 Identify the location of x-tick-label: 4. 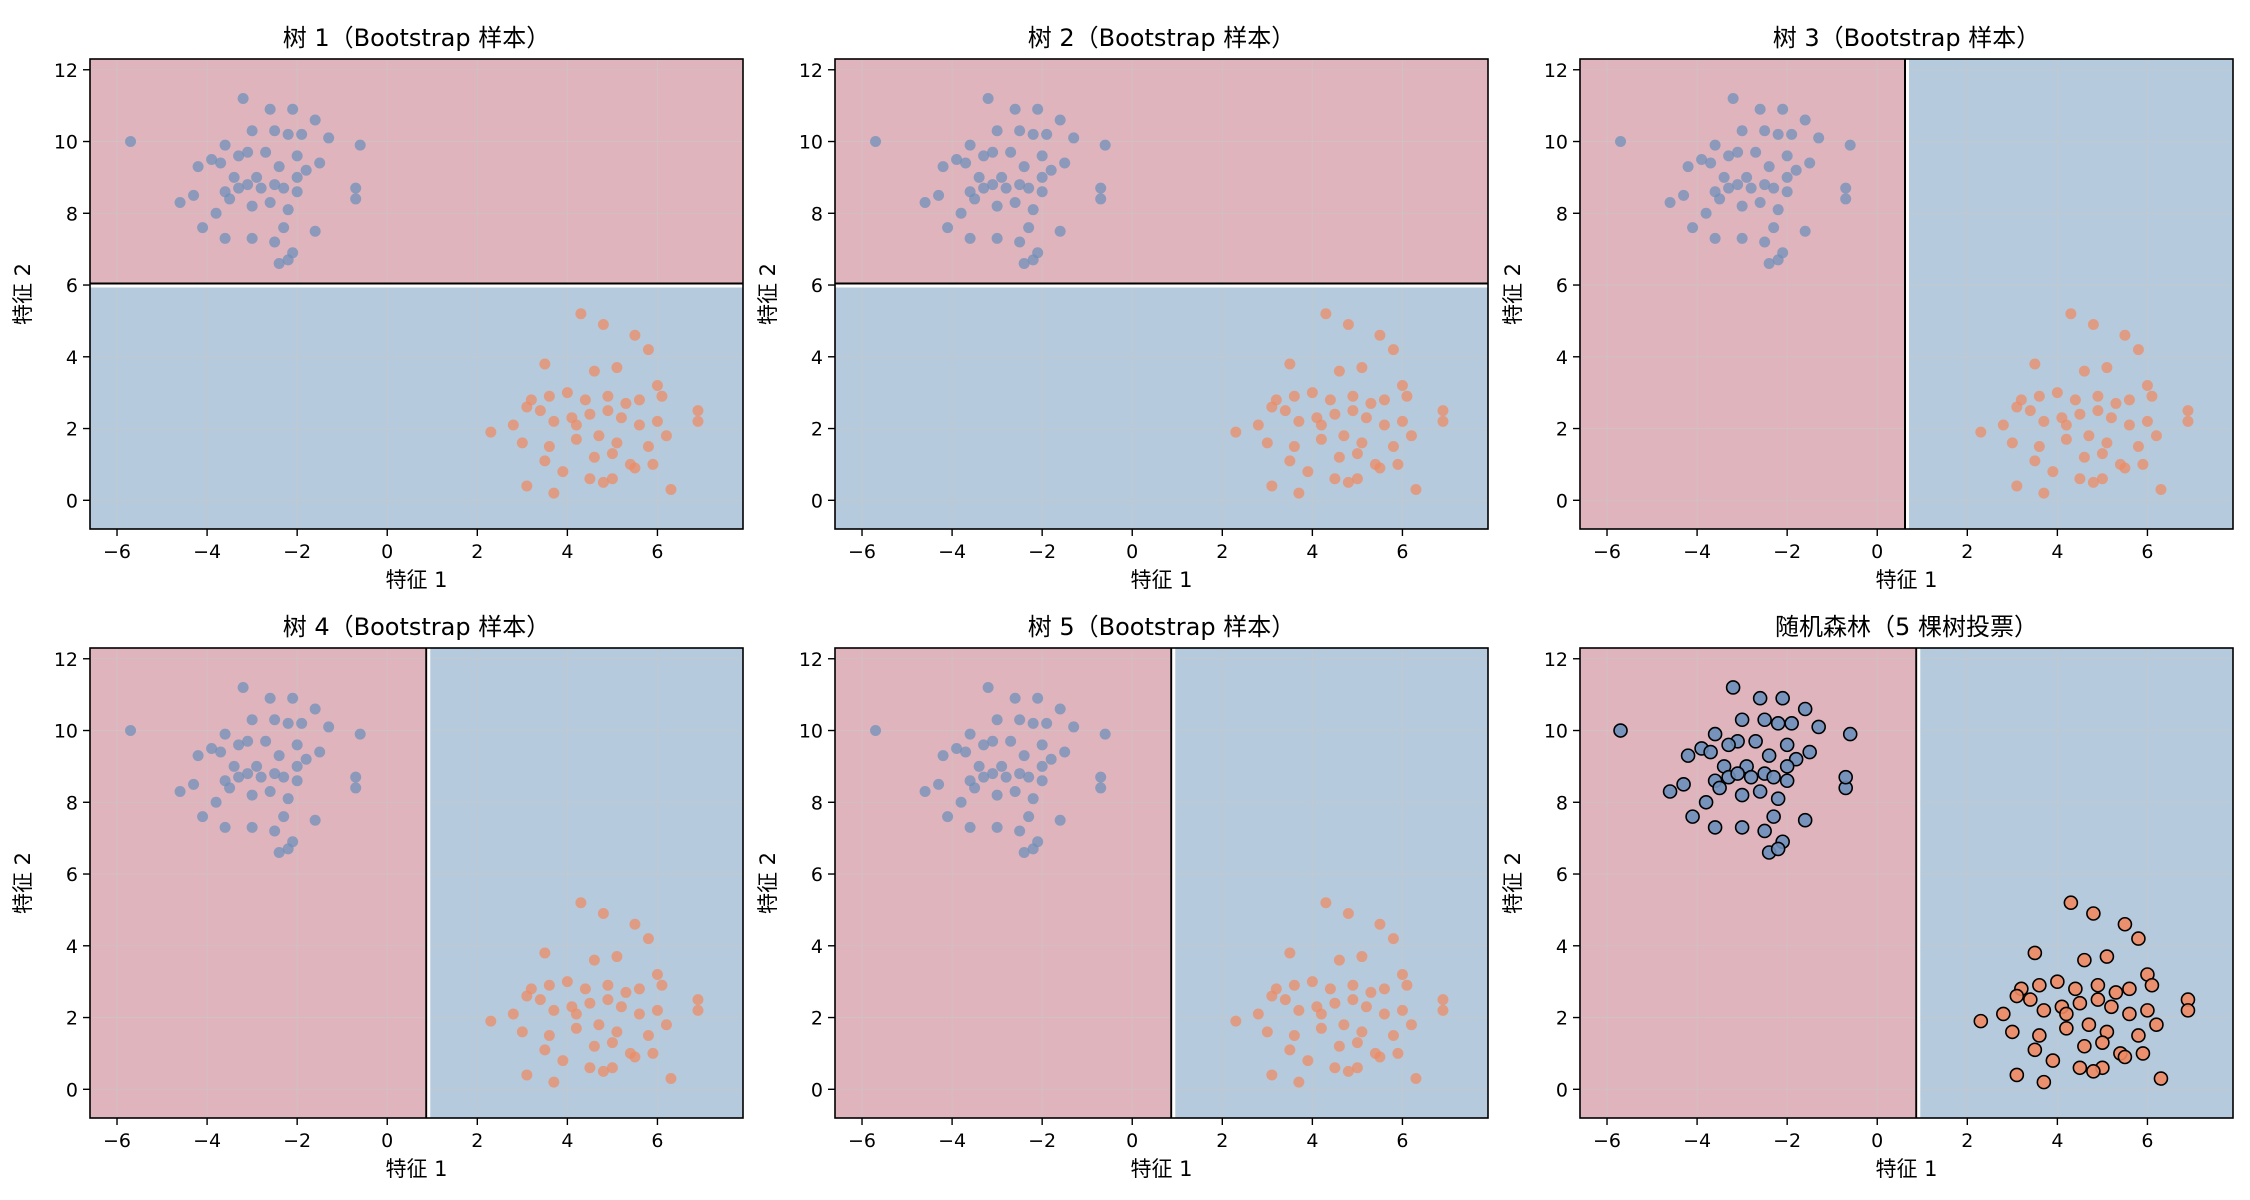
(567, 1141).